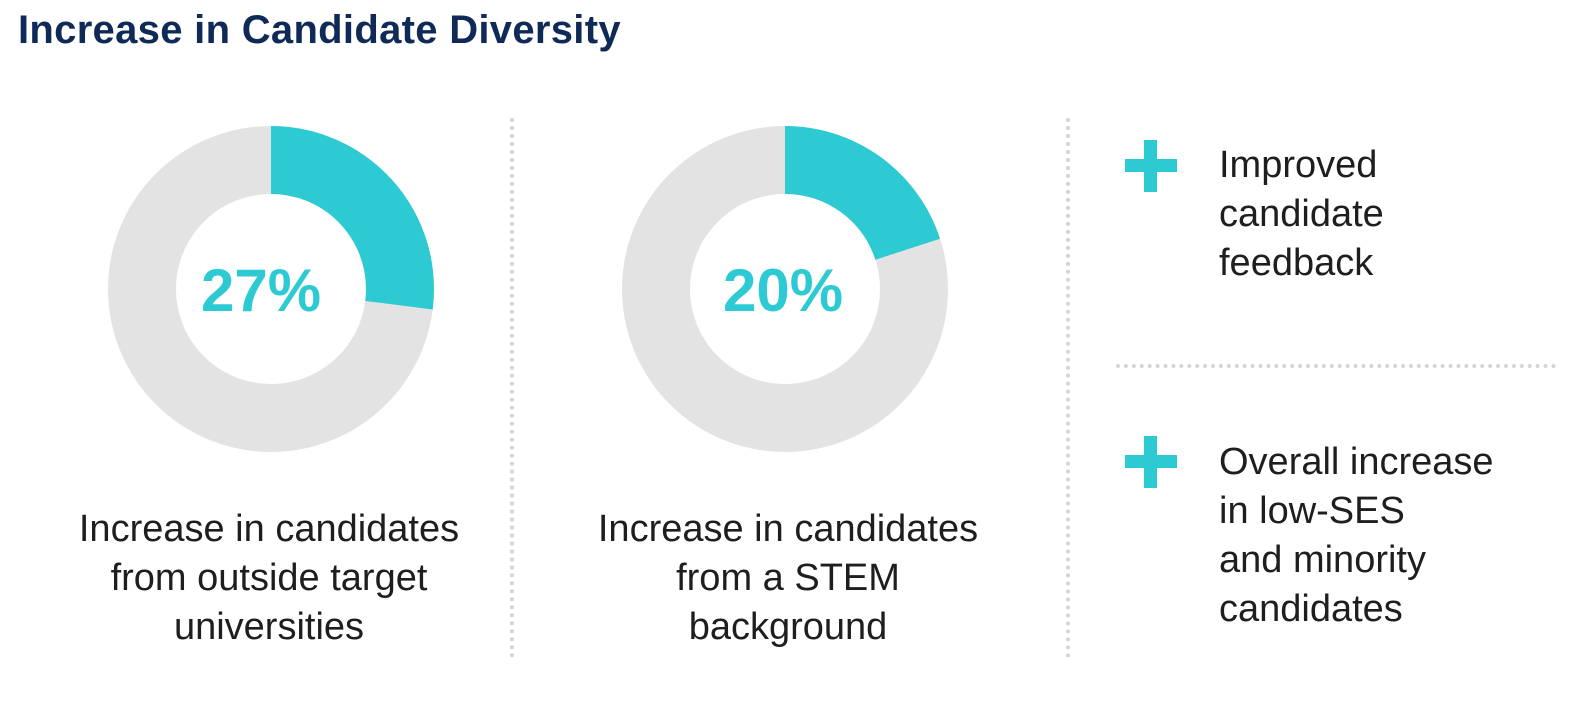 The image size is (1596, 704). I want to click on bullet-line: and minority, so click(1322, 560).